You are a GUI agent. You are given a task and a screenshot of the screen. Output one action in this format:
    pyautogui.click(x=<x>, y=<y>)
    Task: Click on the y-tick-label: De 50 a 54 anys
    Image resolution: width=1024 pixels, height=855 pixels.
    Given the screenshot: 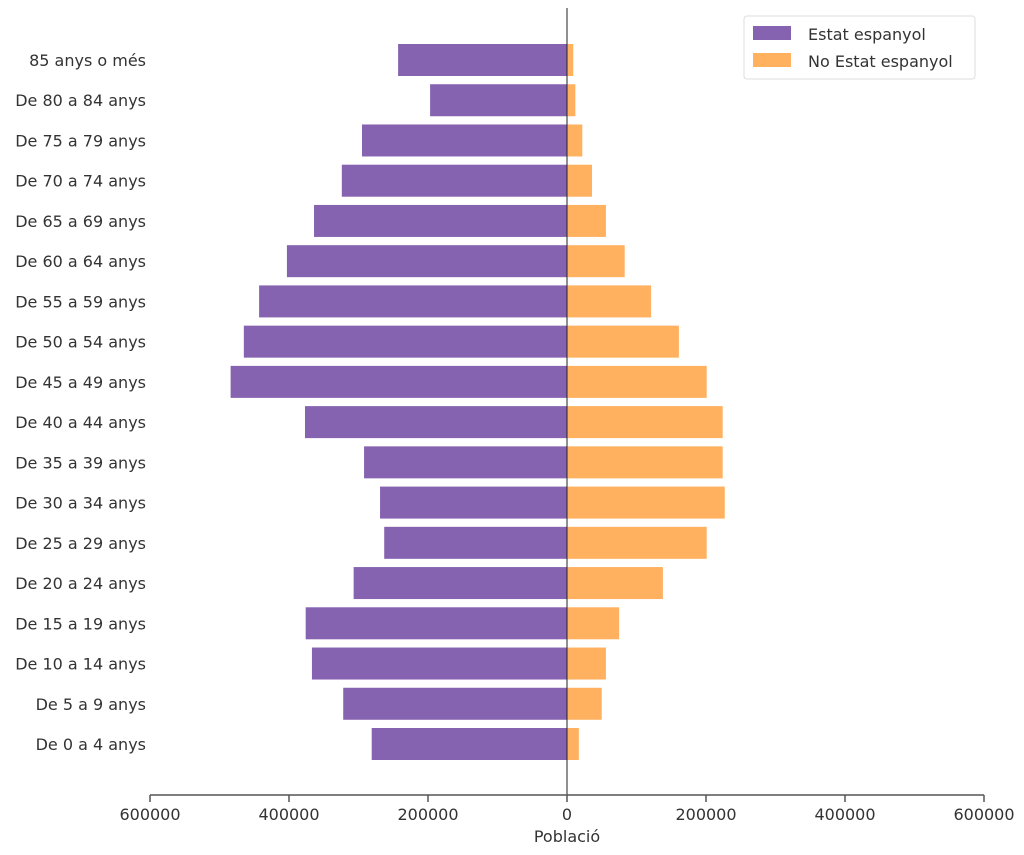 What is the action you would take?
    pyautogui.click(x=80, y=342)
    